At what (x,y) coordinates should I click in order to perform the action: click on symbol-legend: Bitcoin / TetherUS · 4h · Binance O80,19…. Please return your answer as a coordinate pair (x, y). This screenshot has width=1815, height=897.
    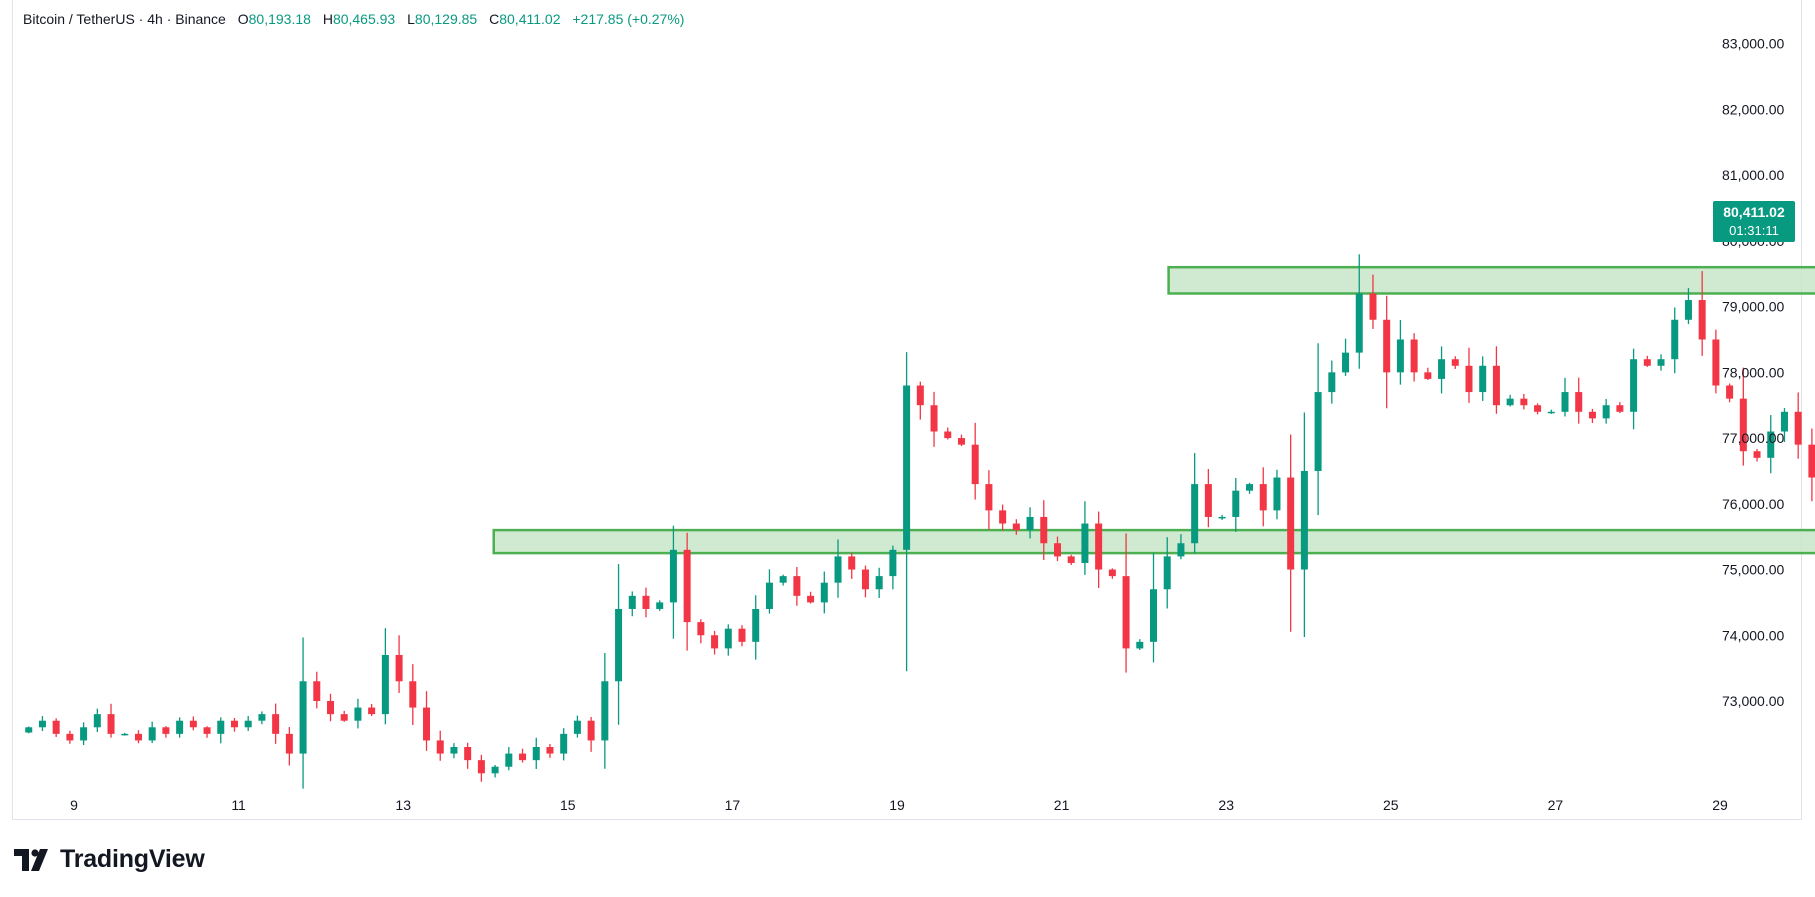
    Looking at the image, I should click on (353, 19).